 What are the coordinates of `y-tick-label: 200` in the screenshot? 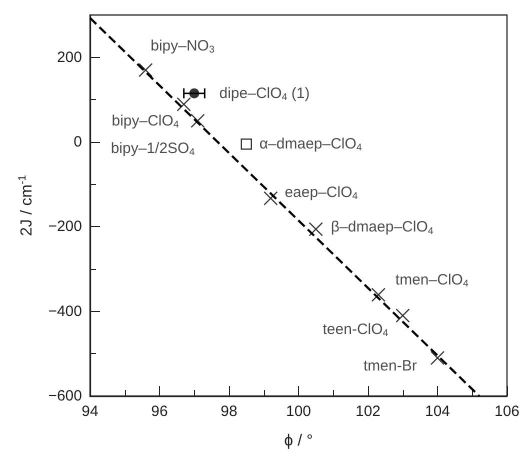 It's located at (69, 57).